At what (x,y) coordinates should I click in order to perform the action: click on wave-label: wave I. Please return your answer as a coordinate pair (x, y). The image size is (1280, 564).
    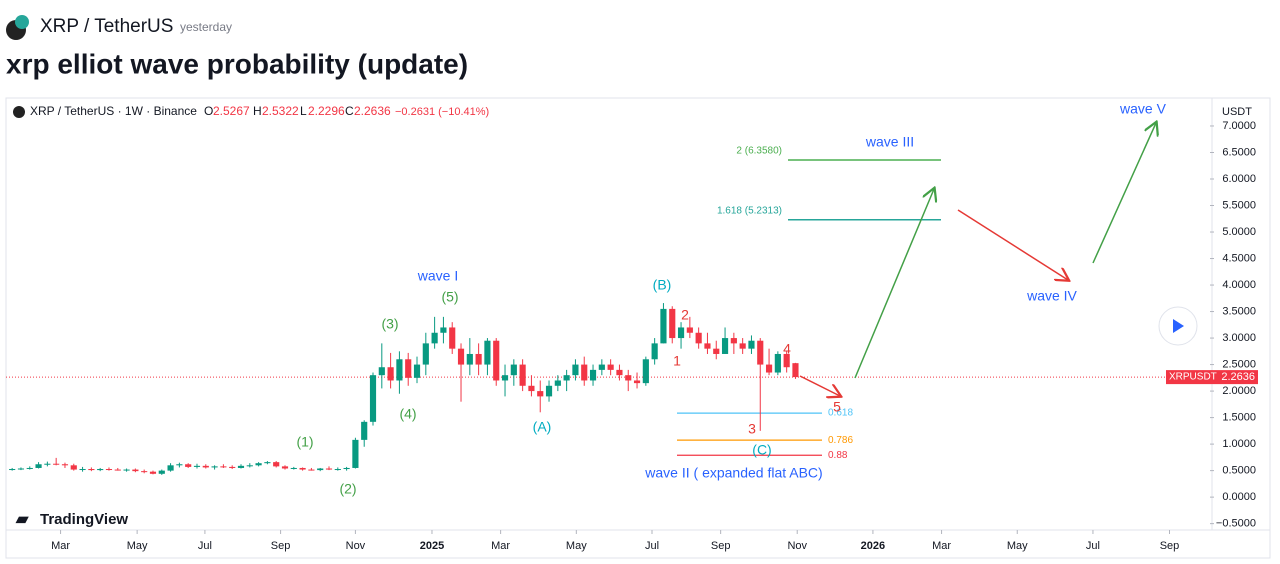
    Looking at the image, I should click on (437, 276).